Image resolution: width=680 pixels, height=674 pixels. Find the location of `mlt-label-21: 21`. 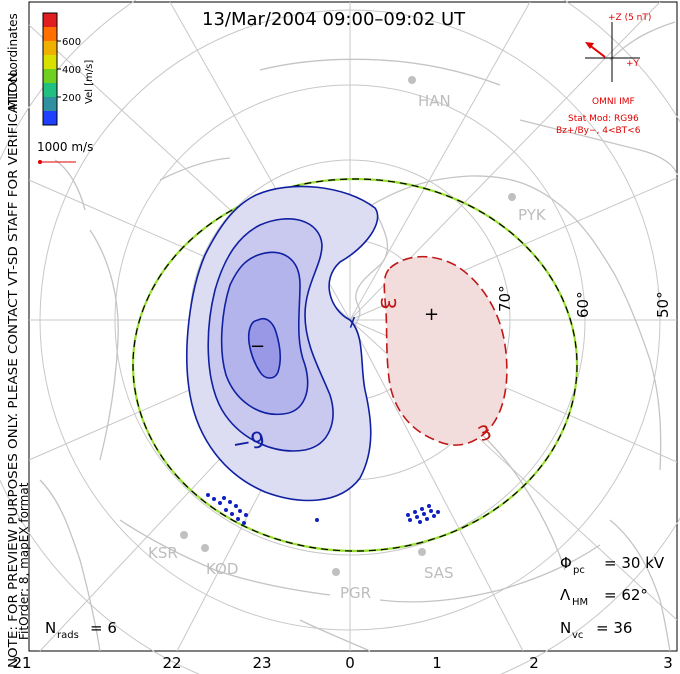

mlt-label-21: 21 is located at coordinates (21, 663).